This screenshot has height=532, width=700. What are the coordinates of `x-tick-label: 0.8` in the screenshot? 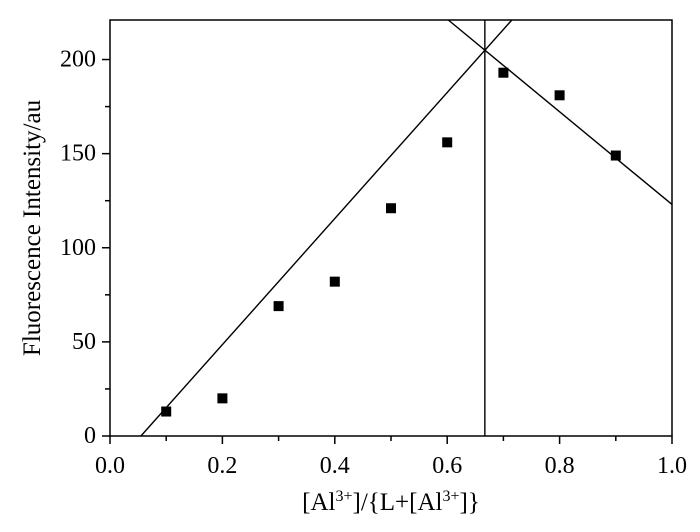 It's located at (560, 466).